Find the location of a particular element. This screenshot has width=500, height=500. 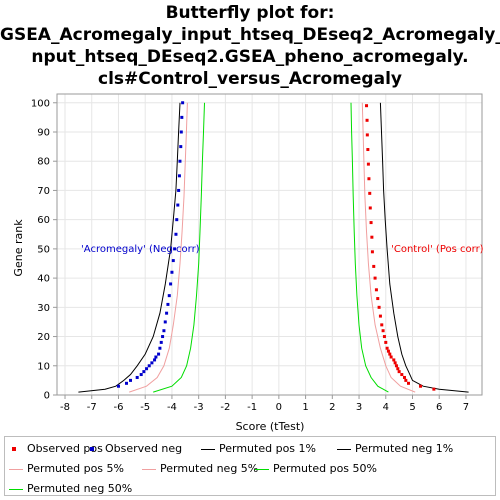

legend-item-observed-neg: Observed neg is located at coordinates (134, 448).